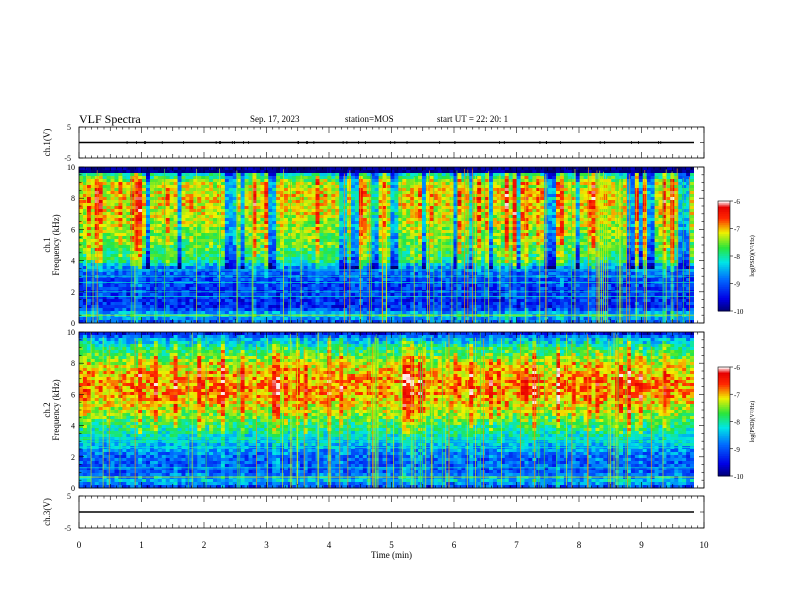  What do you see at coordinates (47, 143) in the screenshot?
I see `y-axis-label: ch.1(V)` at bounding box center [47, 143].